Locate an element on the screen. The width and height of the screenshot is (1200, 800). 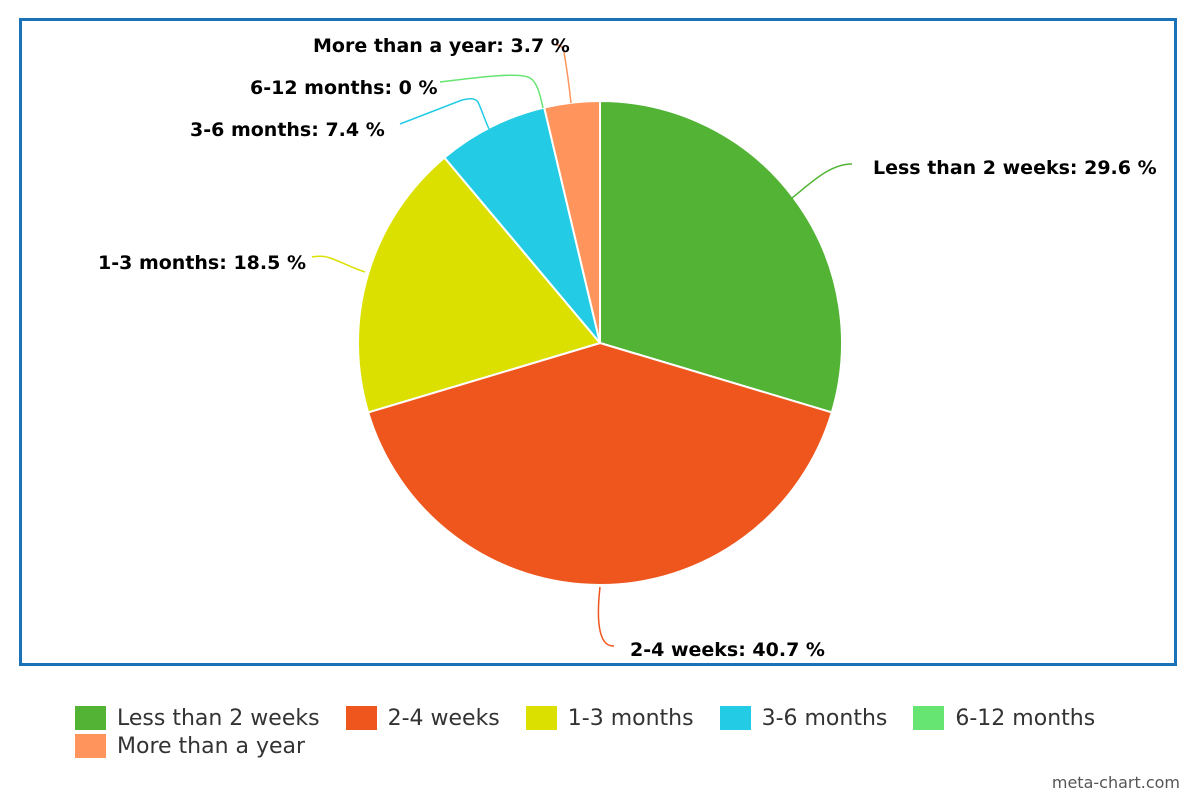
pie-slice-1-3-months is located at coordinates (479, 285).